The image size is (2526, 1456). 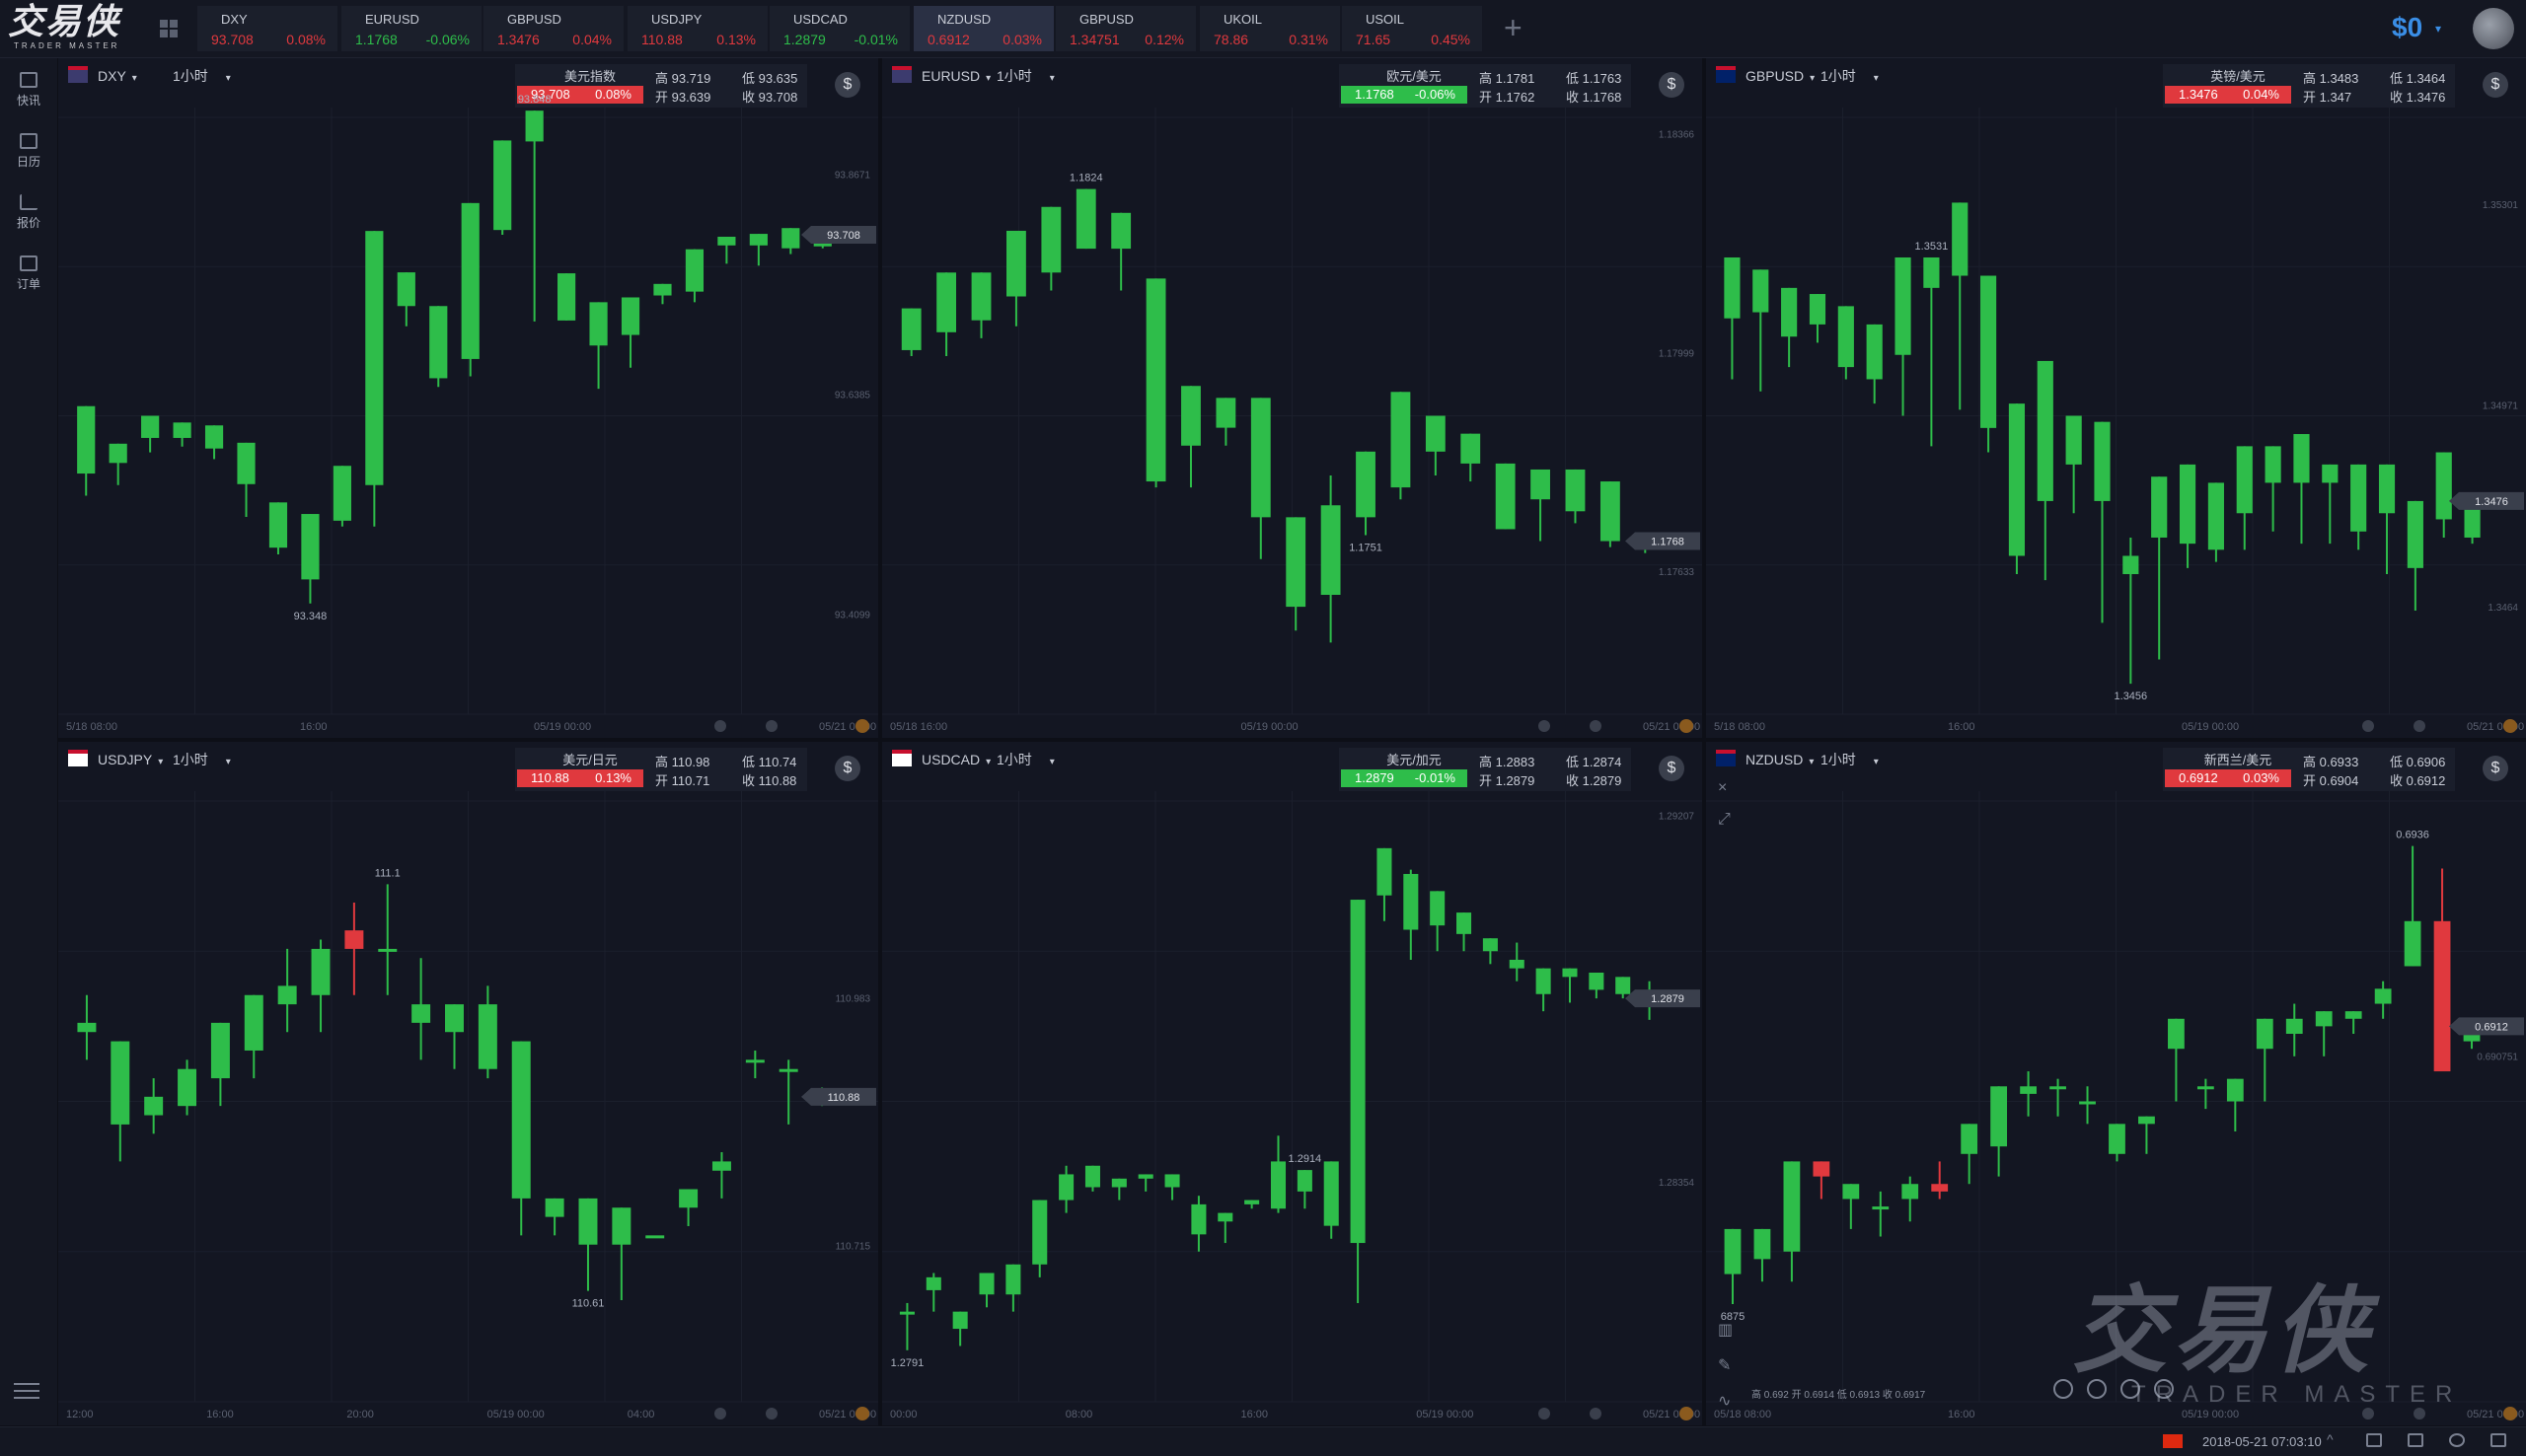 What do you see at coordinates (2330, 1439) in the screenshot?
I see `chevron-up-icon: ^` at bounding box center [2330, 1439].